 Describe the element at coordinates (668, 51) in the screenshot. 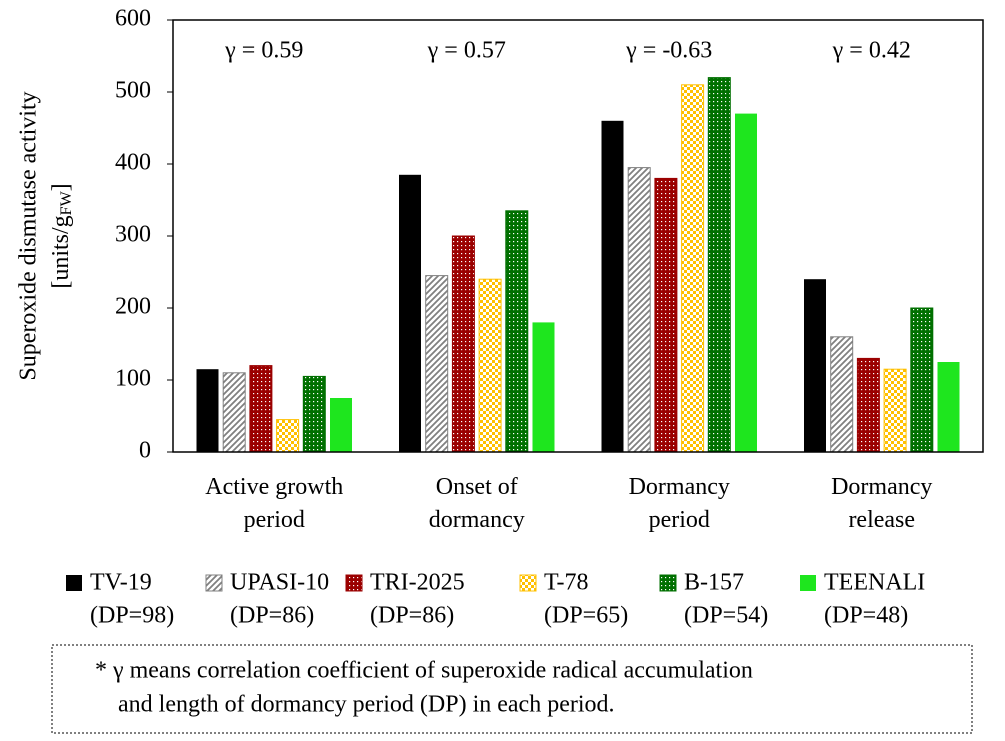

I see `annotation: γ = -0.63` at that location.